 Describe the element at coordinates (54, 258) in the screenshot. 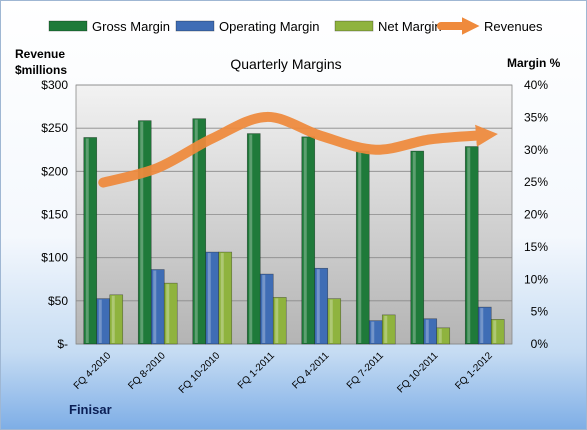

I see `left-tick-label: $100` at that location.